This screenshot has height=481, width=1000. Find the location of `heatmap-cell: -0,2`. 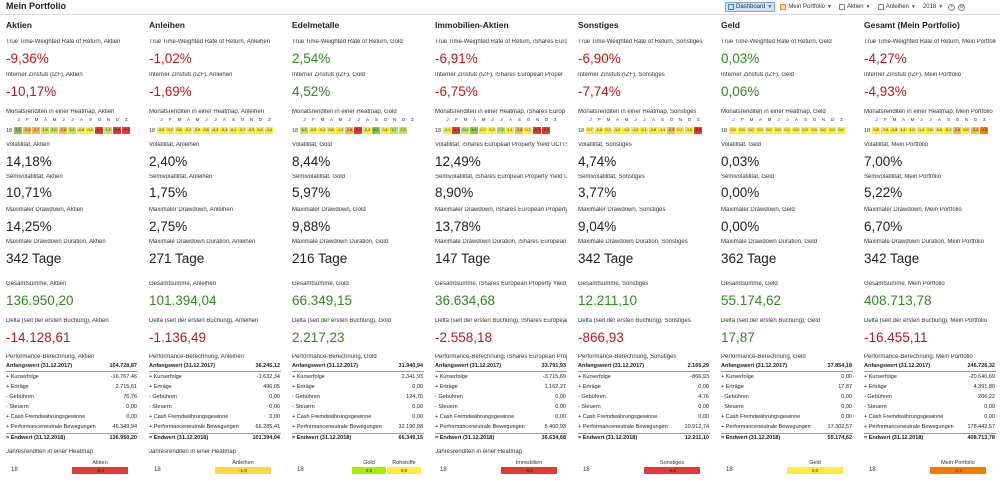

heatmap-cell: -0,2 is located at coordinates (188, 130).